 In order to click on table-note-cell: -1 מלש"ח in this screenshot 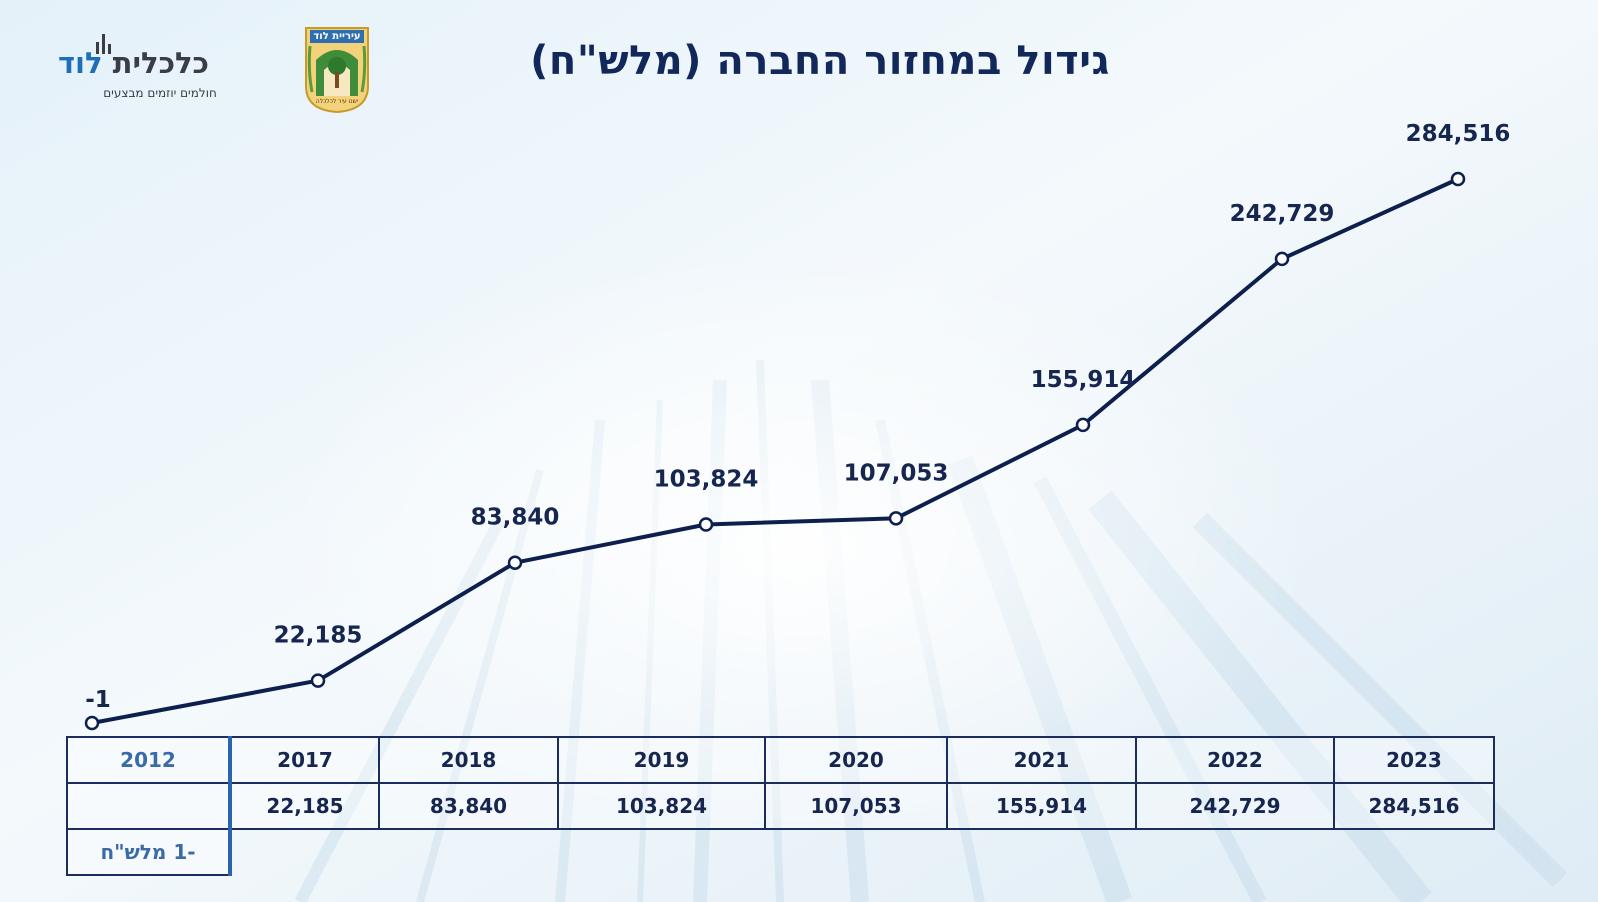, I will do `click(149, 852)`.